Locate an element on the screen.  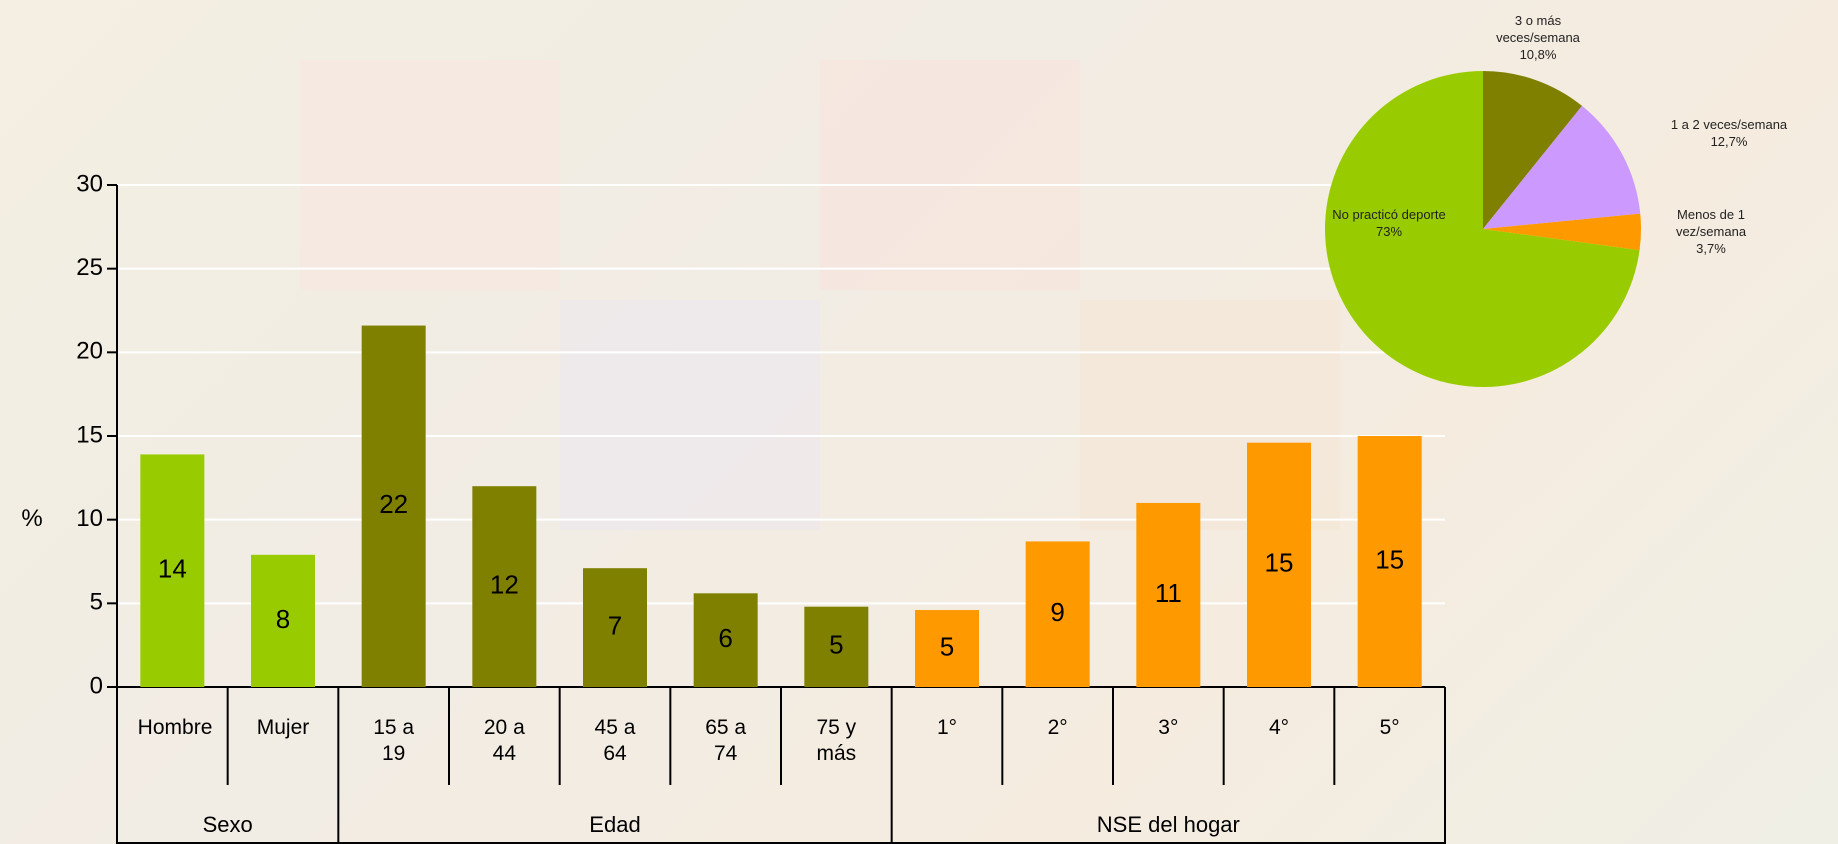
x-tick-label: 5° is located at coordinates (1389, 727).